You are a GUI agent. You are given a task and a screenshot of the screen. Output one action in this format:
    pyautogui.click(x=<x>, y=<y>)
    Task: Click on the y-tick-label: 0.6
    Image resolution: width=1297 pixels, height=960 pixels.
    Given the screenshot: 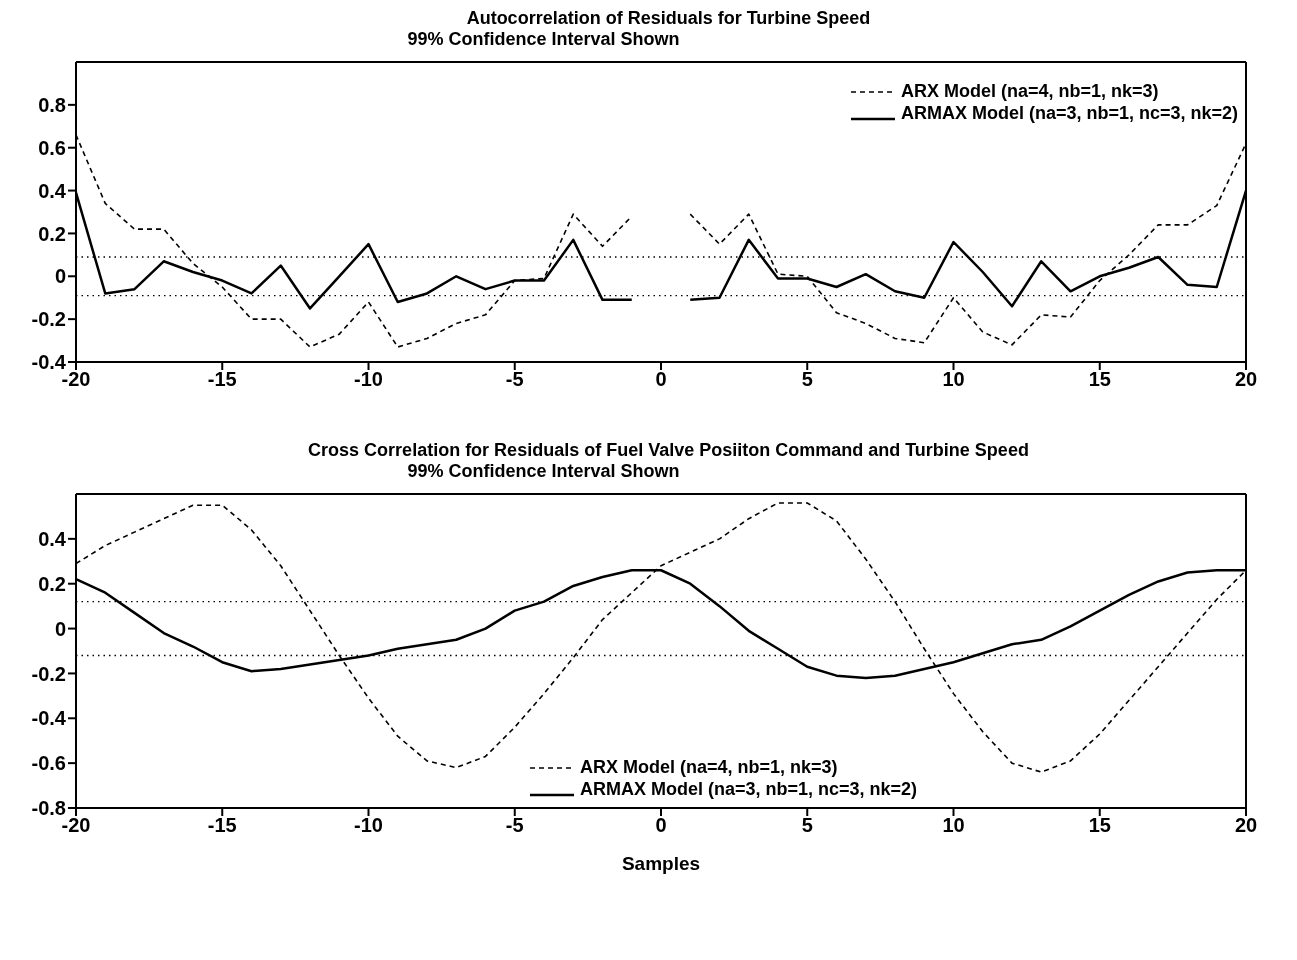 What is the action you would take?
    pyautogui.click(x=52, y=147)
    